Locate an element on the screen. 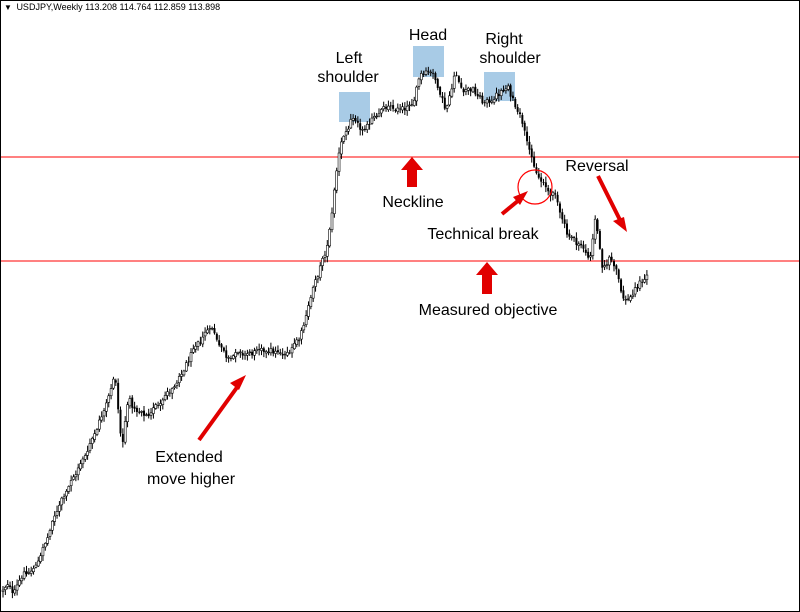  left-shoulder-label-line1: Left is located at coordinates (349, 58).